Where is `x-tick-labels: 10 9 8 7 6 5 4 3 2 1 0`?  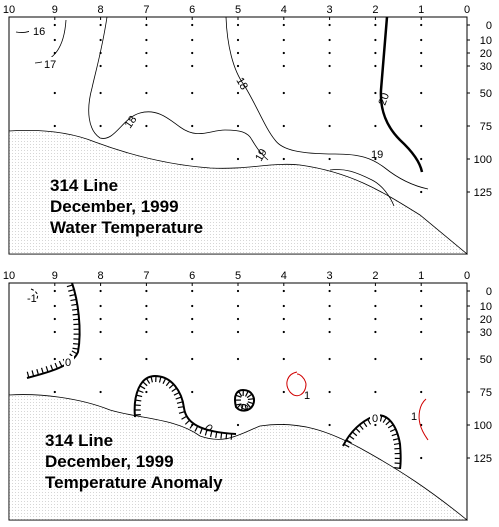 x-tick-labels: 10 9 8 7 6 5 4 3 2 1 0 is located at coordinates (236, 278).